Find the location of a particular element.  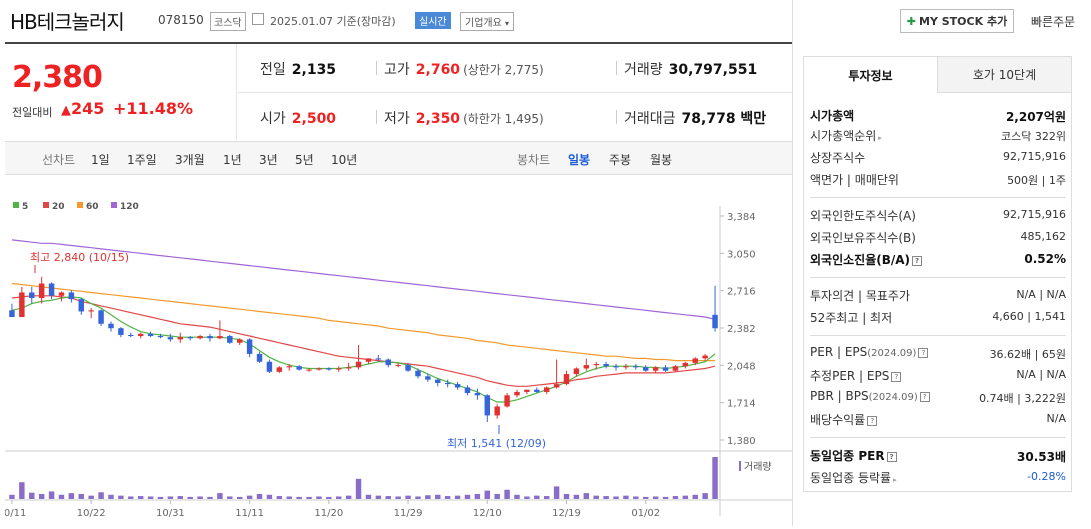

stock-code: 078150 is located at coordinates (181, 20).